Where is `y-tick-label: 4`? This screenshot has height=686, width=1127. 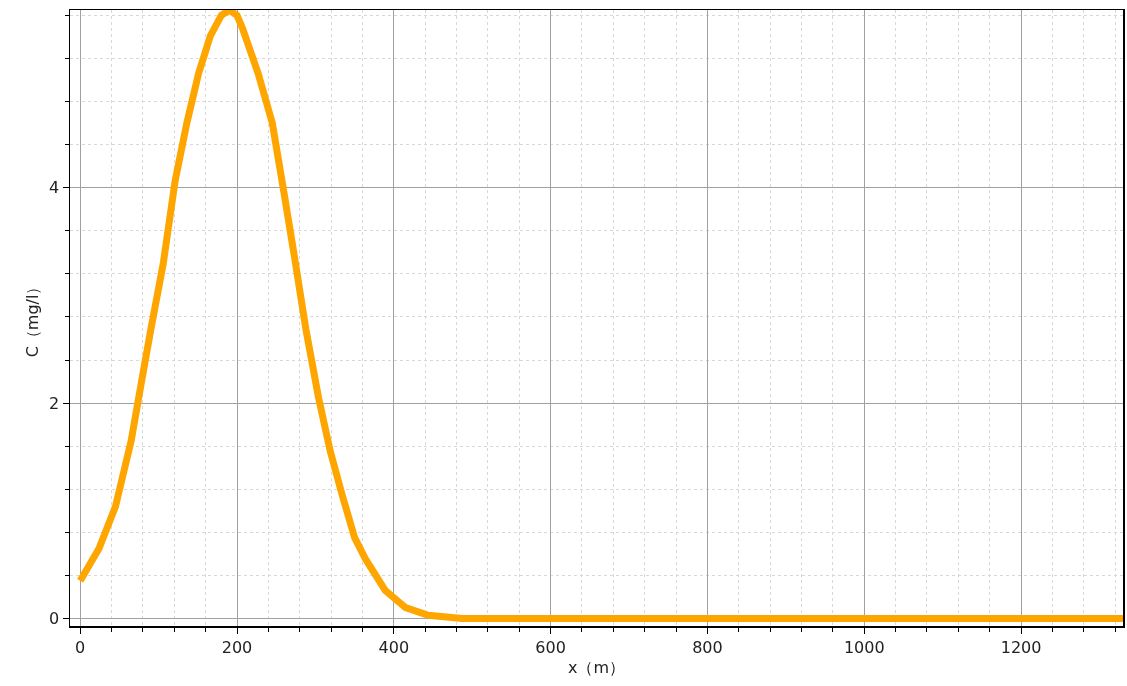
y-tick-label: 4 is located at coordinates (54, 188).